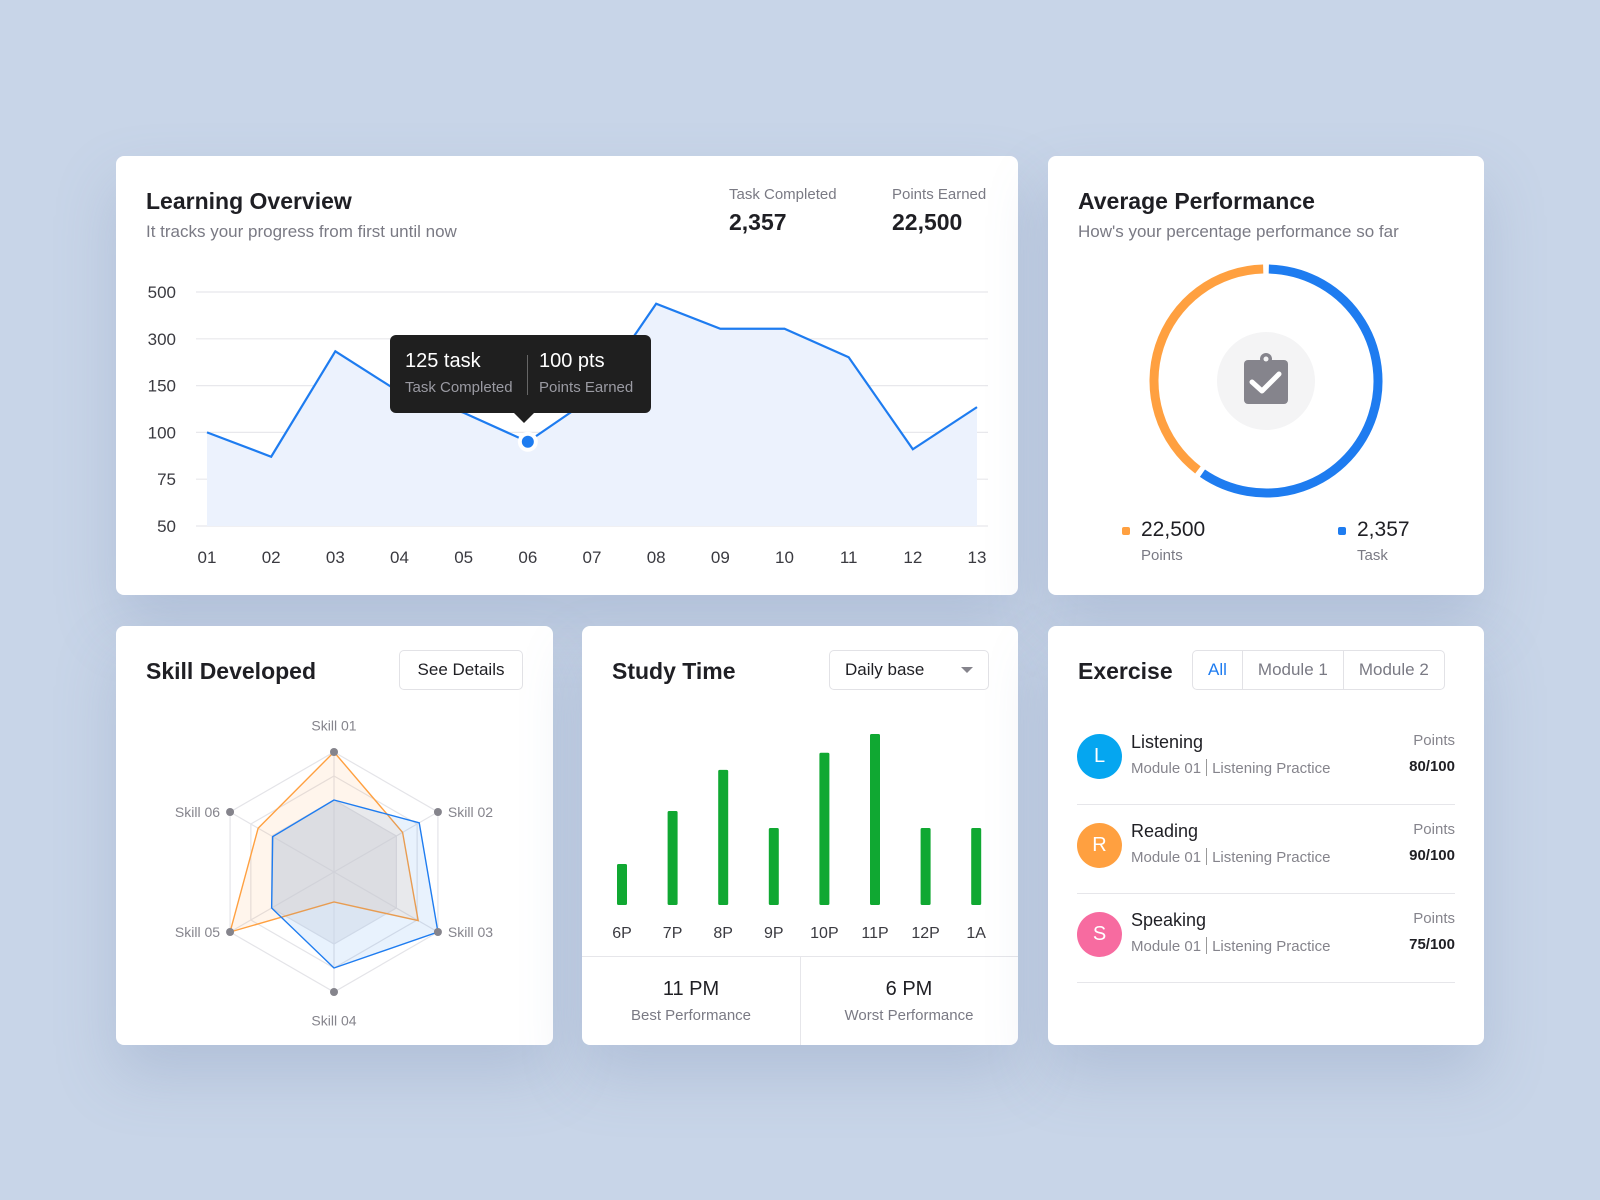 The image size is (1600, 1200). What do you see at coordinates (1206, 369) in the screenshot?
I see `donut-segment-points` at bounding box center [1206, 369].